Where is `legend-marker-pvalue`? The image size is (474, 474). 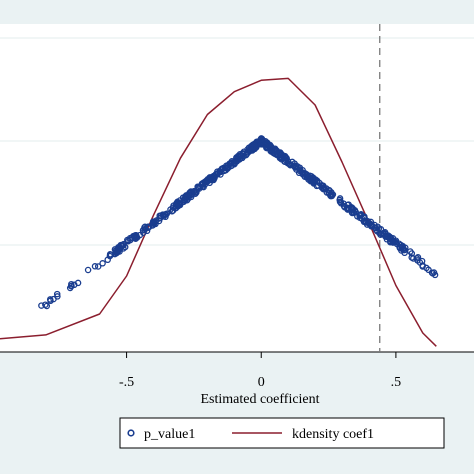
legend-marker-pvalue is located at coordinates (131, 433).